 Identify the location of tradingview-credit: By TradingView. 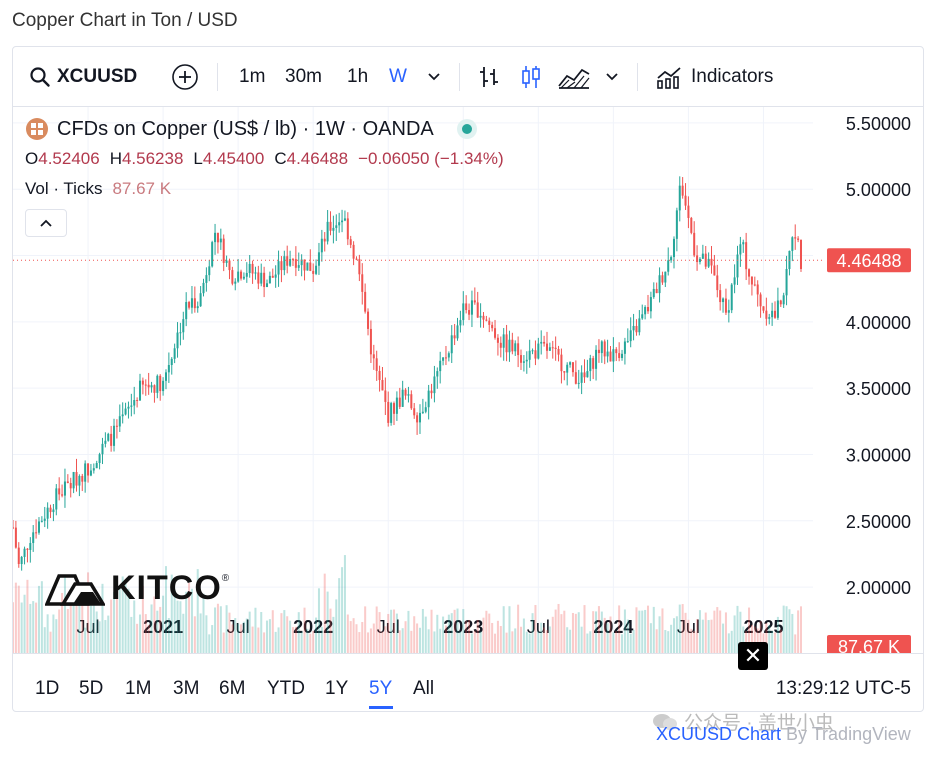
(848, 734).